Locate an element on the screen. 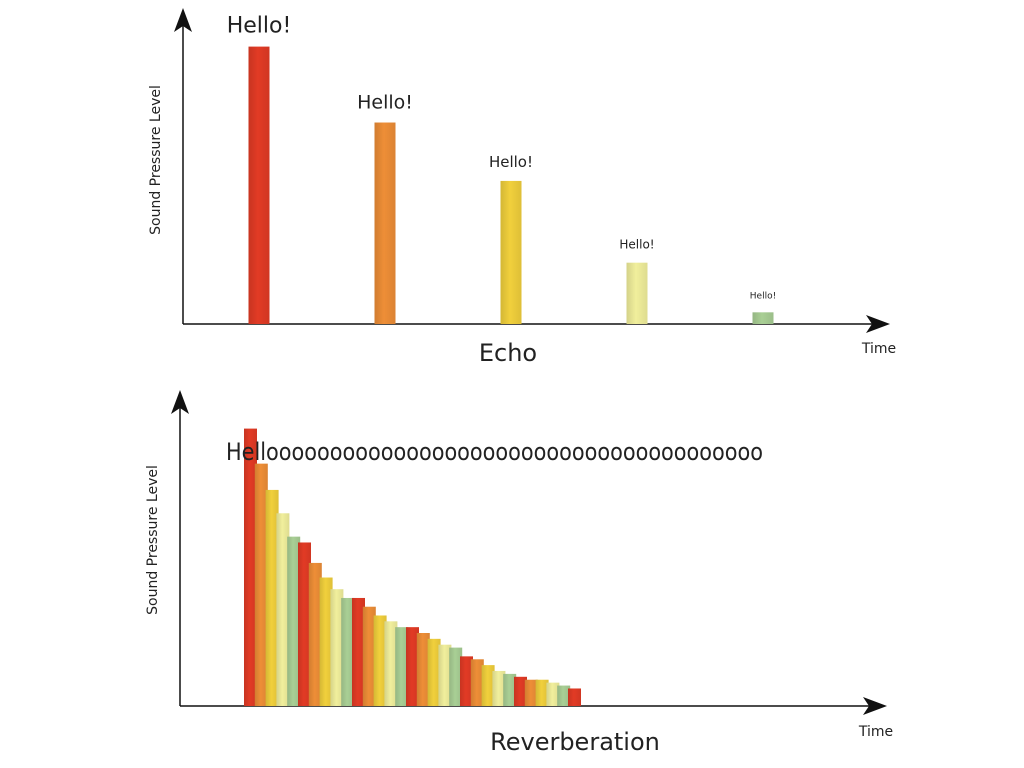 This screenshot has height=768, width=1024. reverb-y-axis-arrow is located at coordinates (180, 402).